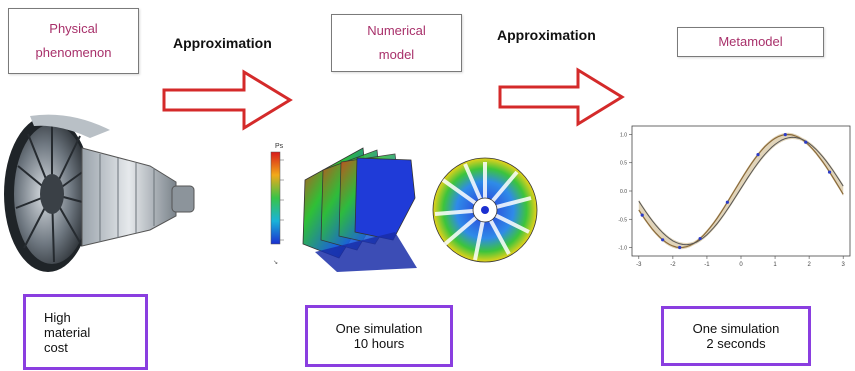  I want to click on metamodel-plot-image: 1.0 0.5 0.0 -0.5 -1.0 -3 -2 -1 0 1 2 3, so click(734, 196).